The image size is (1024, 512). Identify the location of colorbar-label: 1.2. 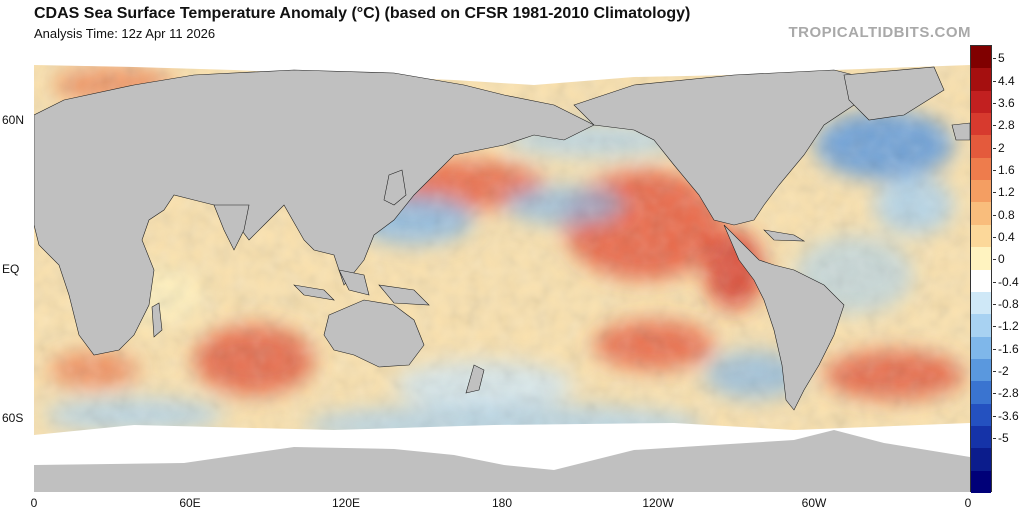
(1006, 192).